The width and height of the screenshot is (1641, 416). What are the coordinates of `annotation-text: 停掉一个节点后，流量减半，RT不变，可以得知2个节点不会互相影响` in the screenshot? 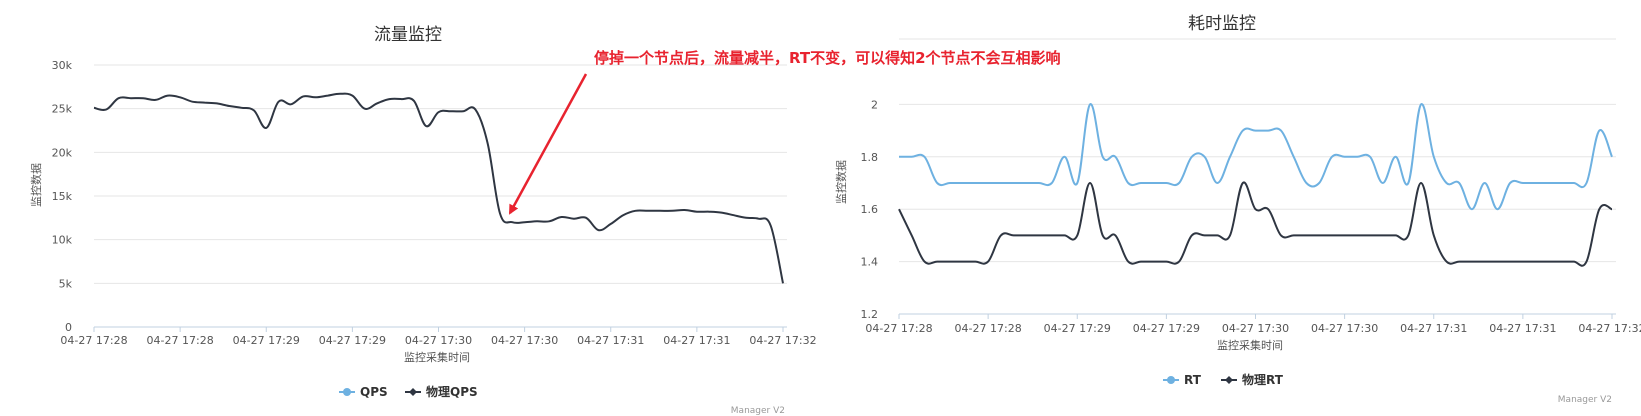 It's located at (827, 58).